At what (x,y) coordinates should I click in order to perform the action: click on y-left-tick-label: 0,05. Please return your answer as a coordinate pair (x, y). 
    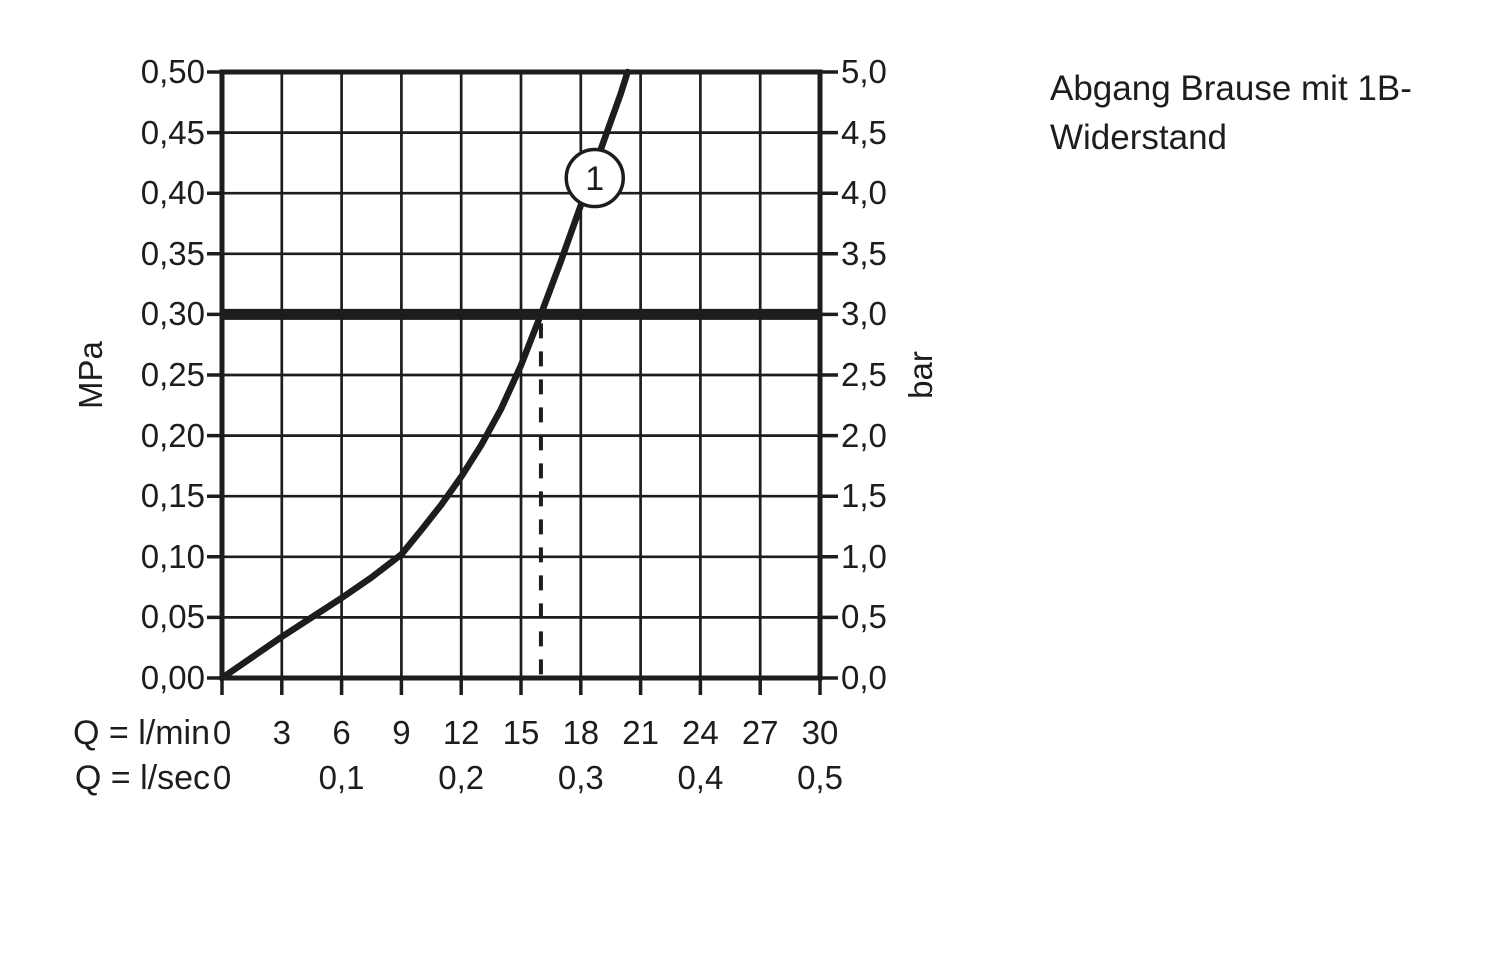
    Looking at the image, I should click on (172, 617).